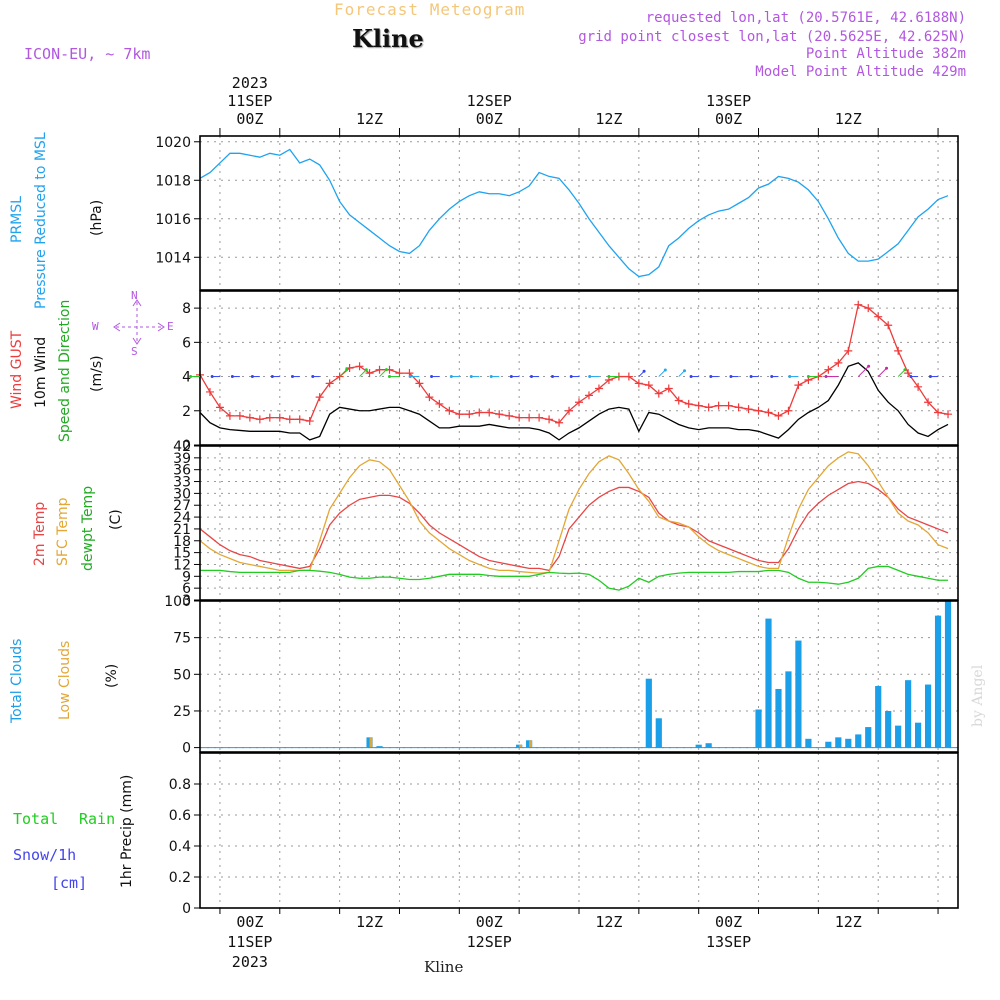  I want to click on y-tick-label: 42, so click(182, 447).